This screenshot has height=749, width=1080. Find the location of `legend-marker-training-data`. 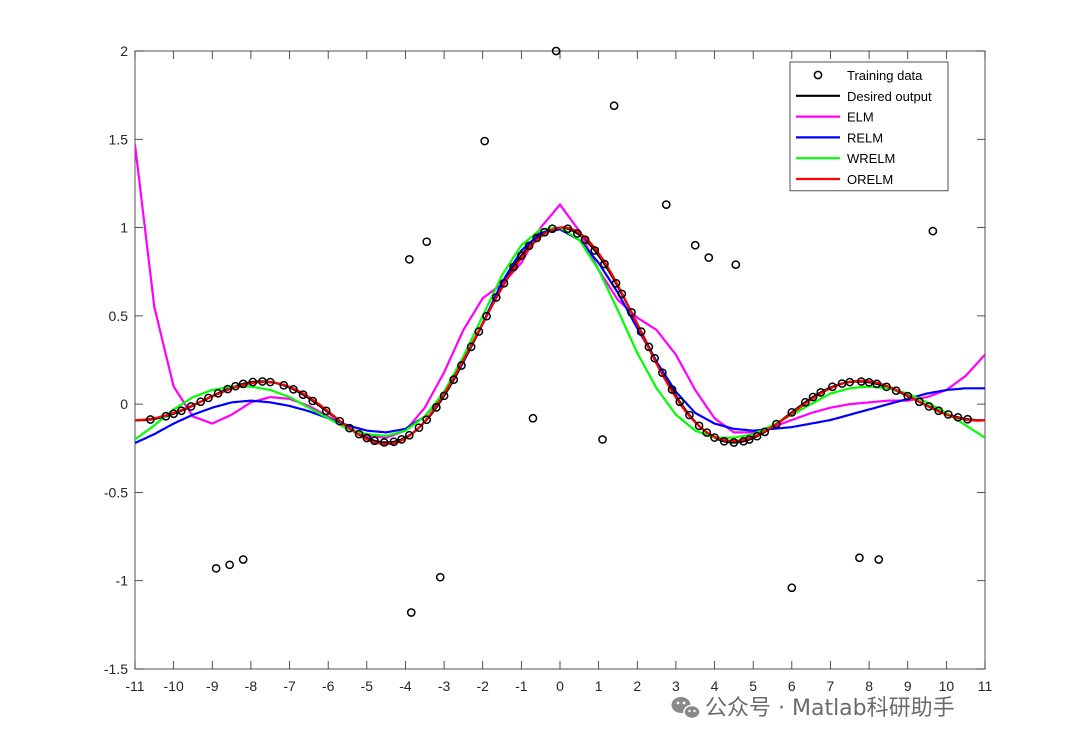

legend-marker-training-data is located at coordinates (818, 75).